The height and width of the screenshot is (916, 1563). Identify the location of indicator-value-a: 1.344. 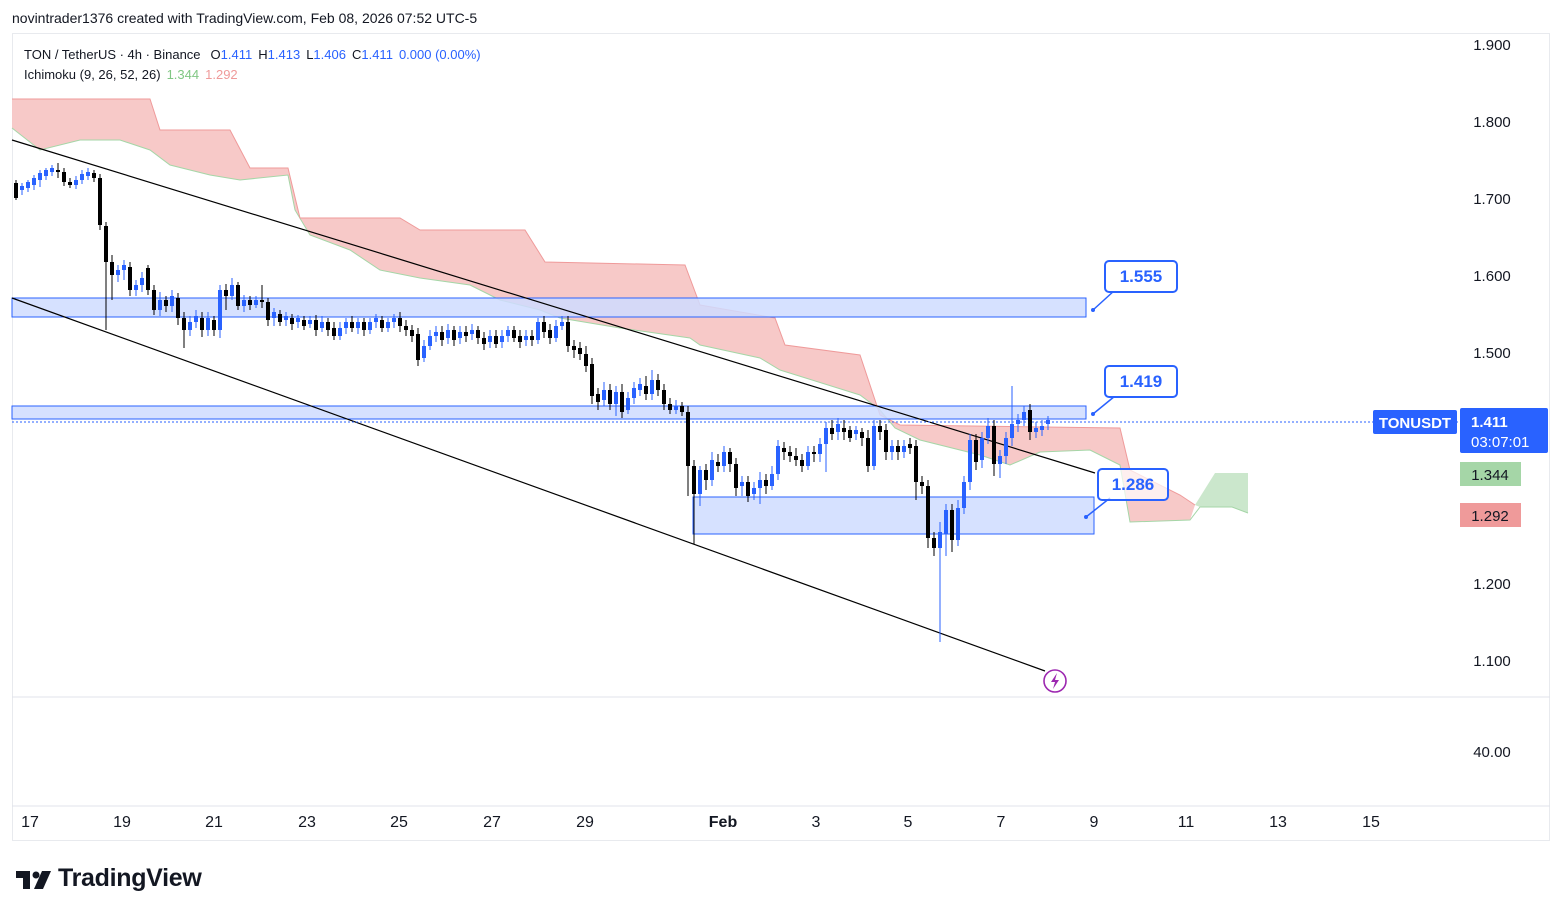
(183, 74).